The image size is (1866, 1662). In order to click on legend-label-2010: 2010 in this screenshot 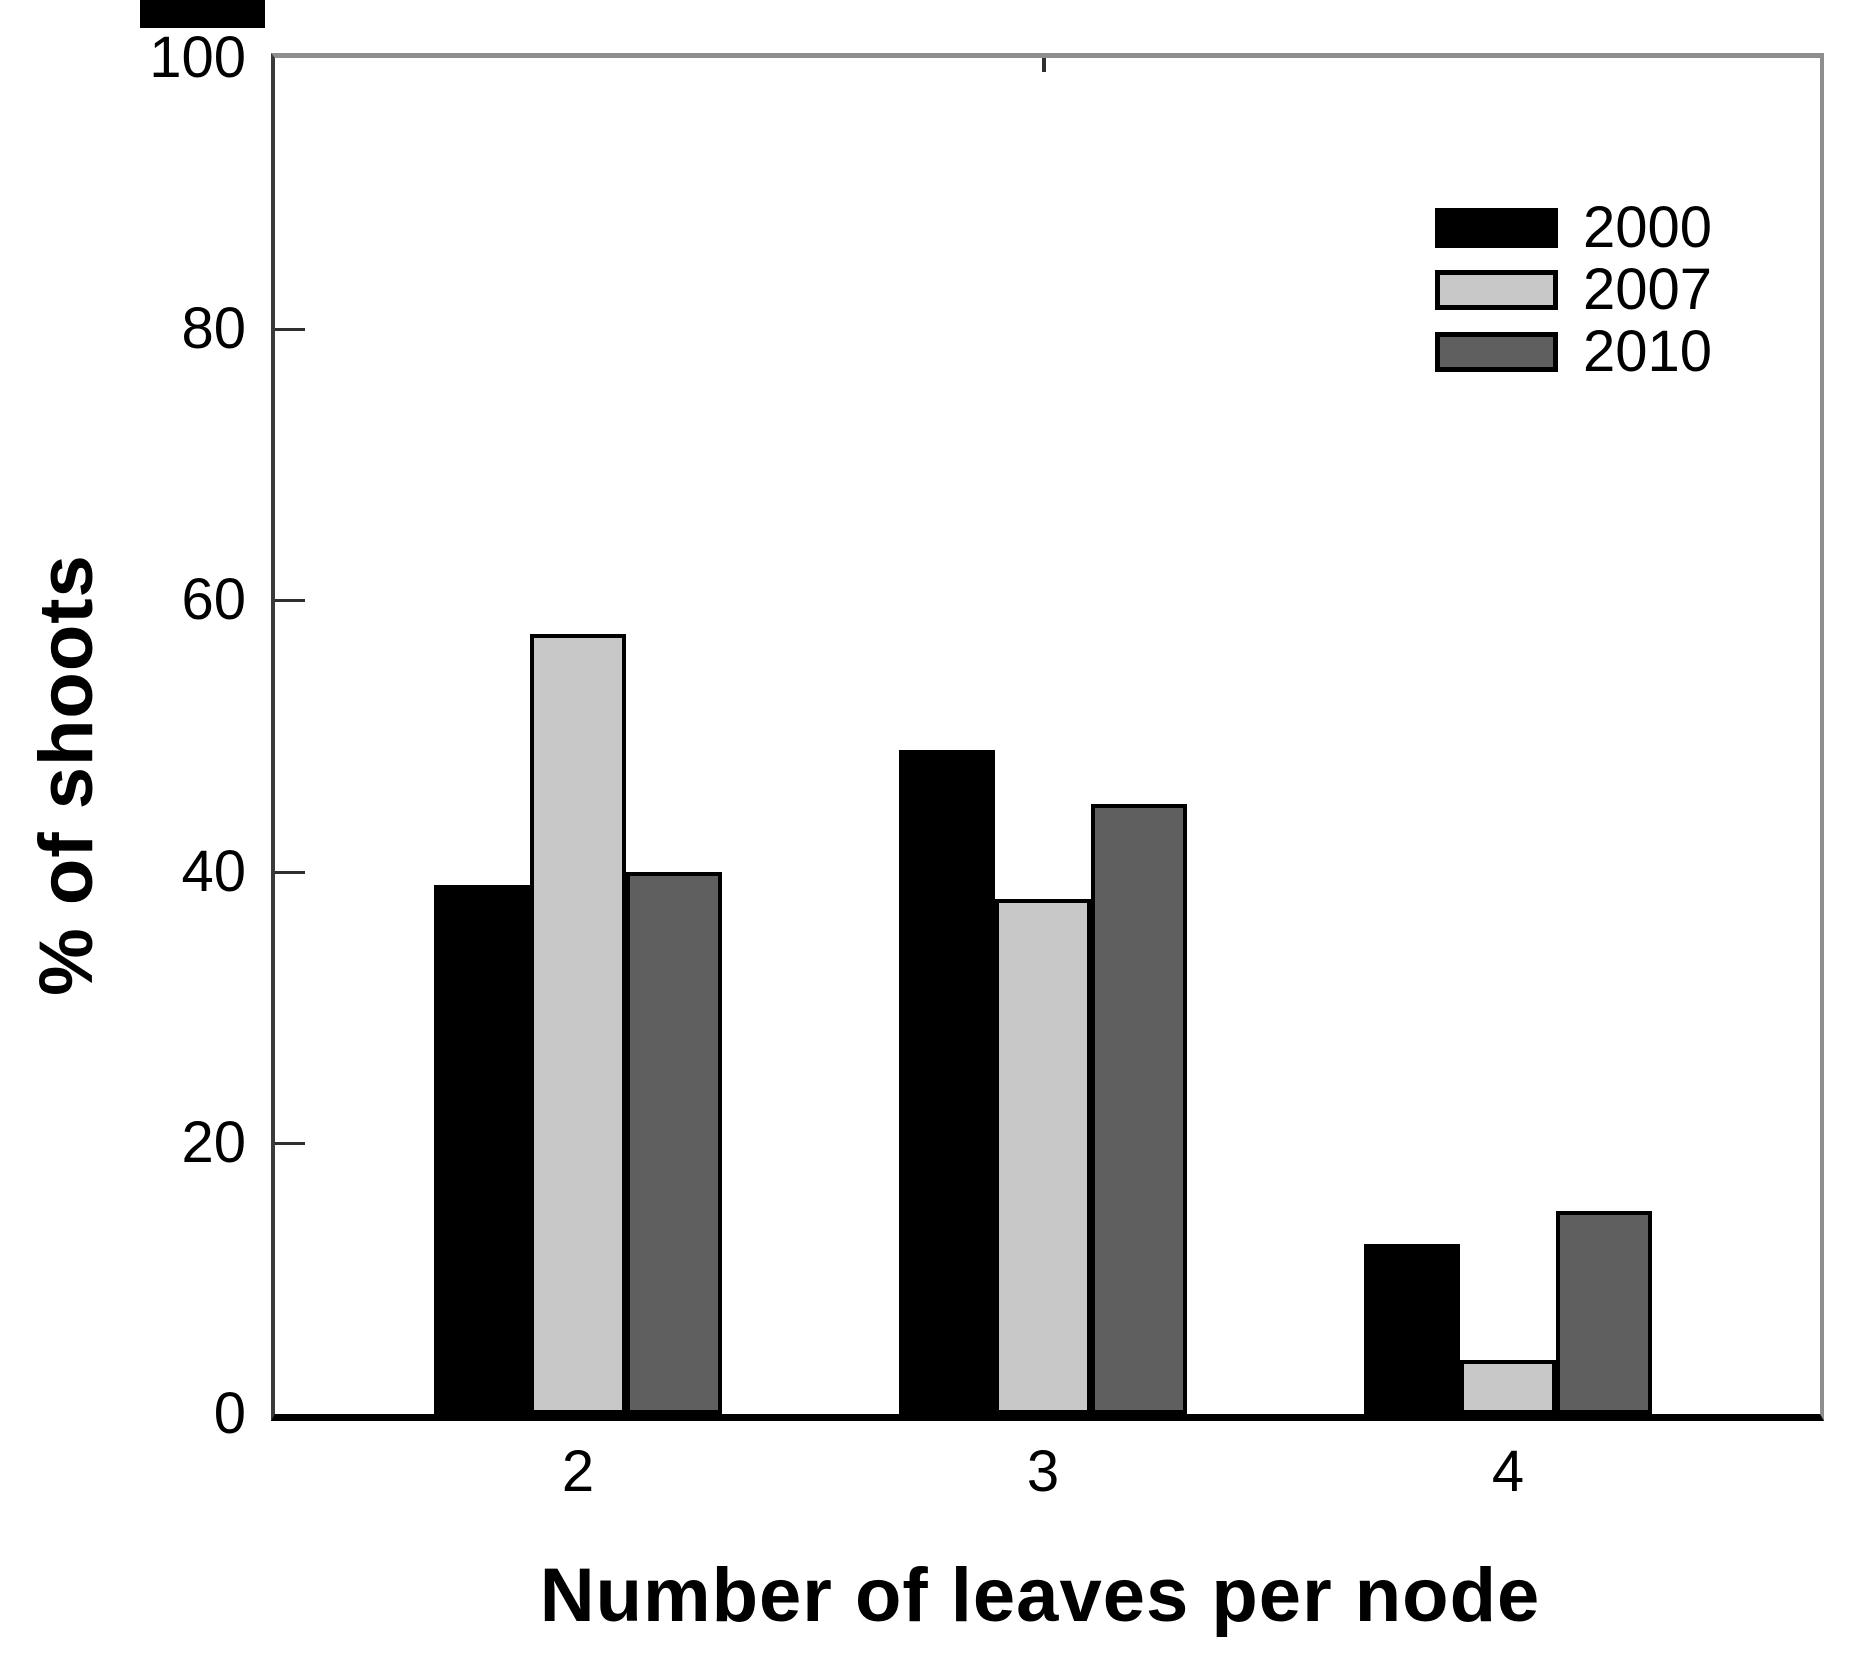, I will do `click(1648, 351)`.